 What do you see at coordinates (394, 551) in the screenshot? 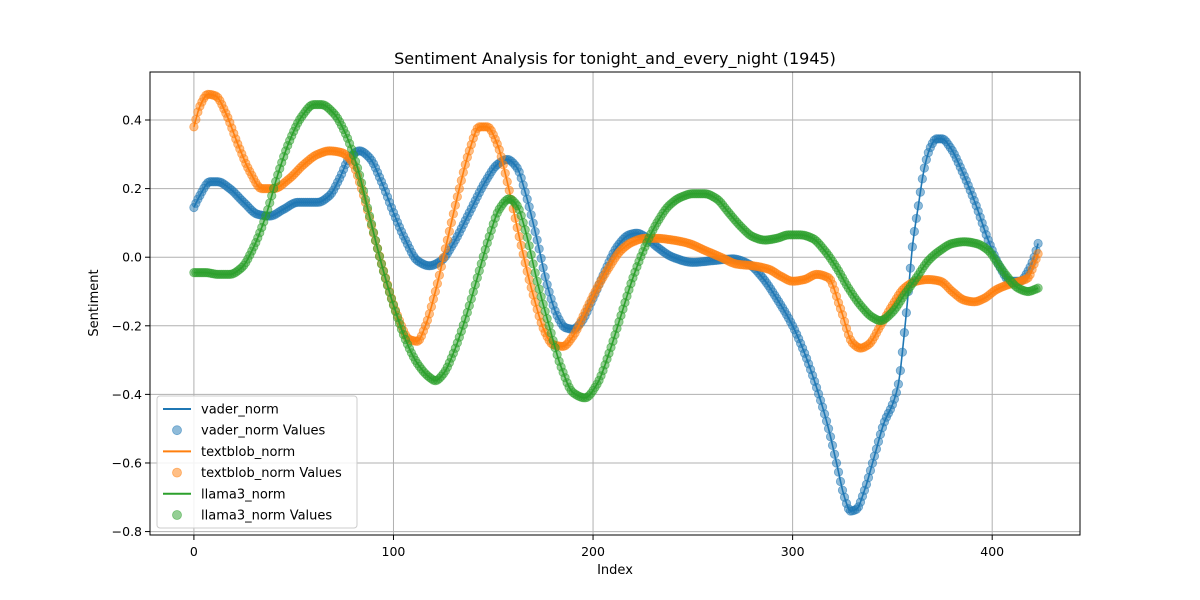
I see `x-tick-label: 100` at bounding box center [394, 551].